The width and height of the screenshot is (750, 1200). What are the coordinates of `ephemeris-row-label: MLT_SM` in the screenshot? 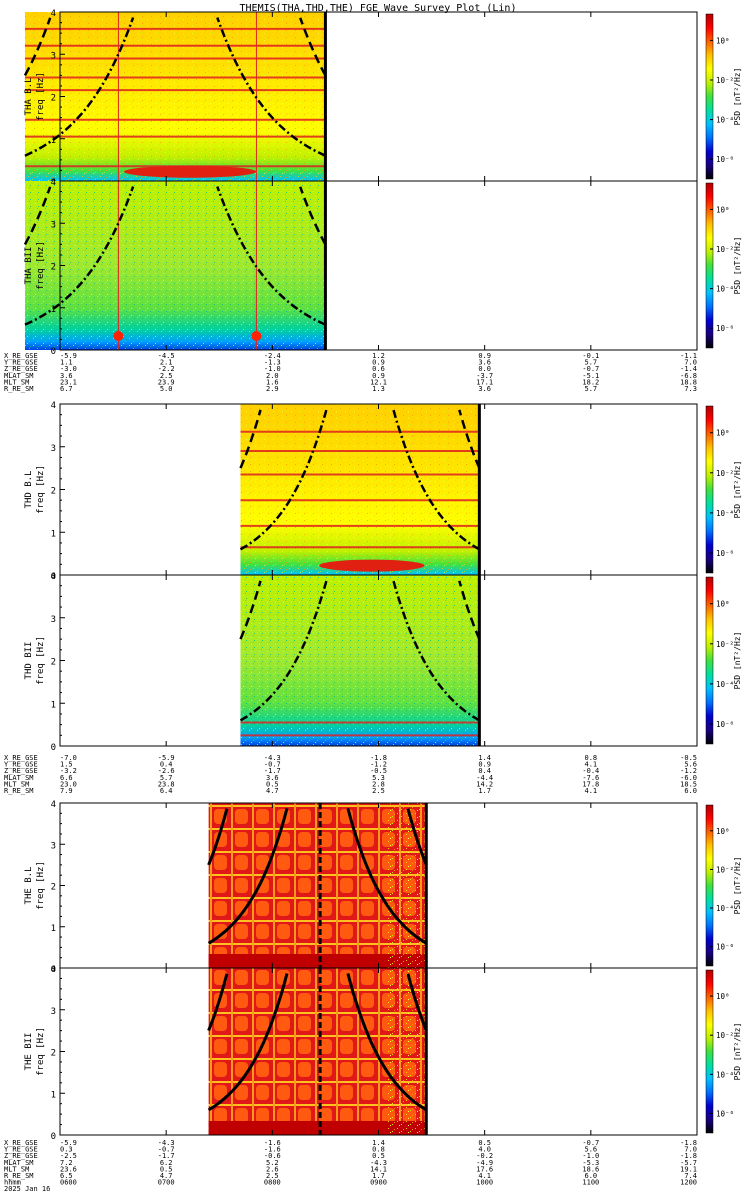 It's located at (16, 1169).